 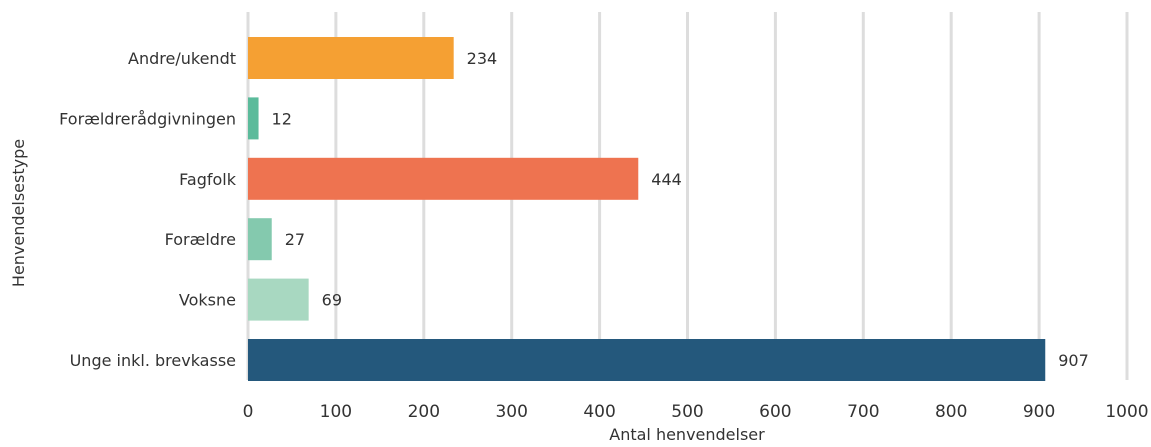 I want to click on data-label: 234, so click(x=482, y=58).